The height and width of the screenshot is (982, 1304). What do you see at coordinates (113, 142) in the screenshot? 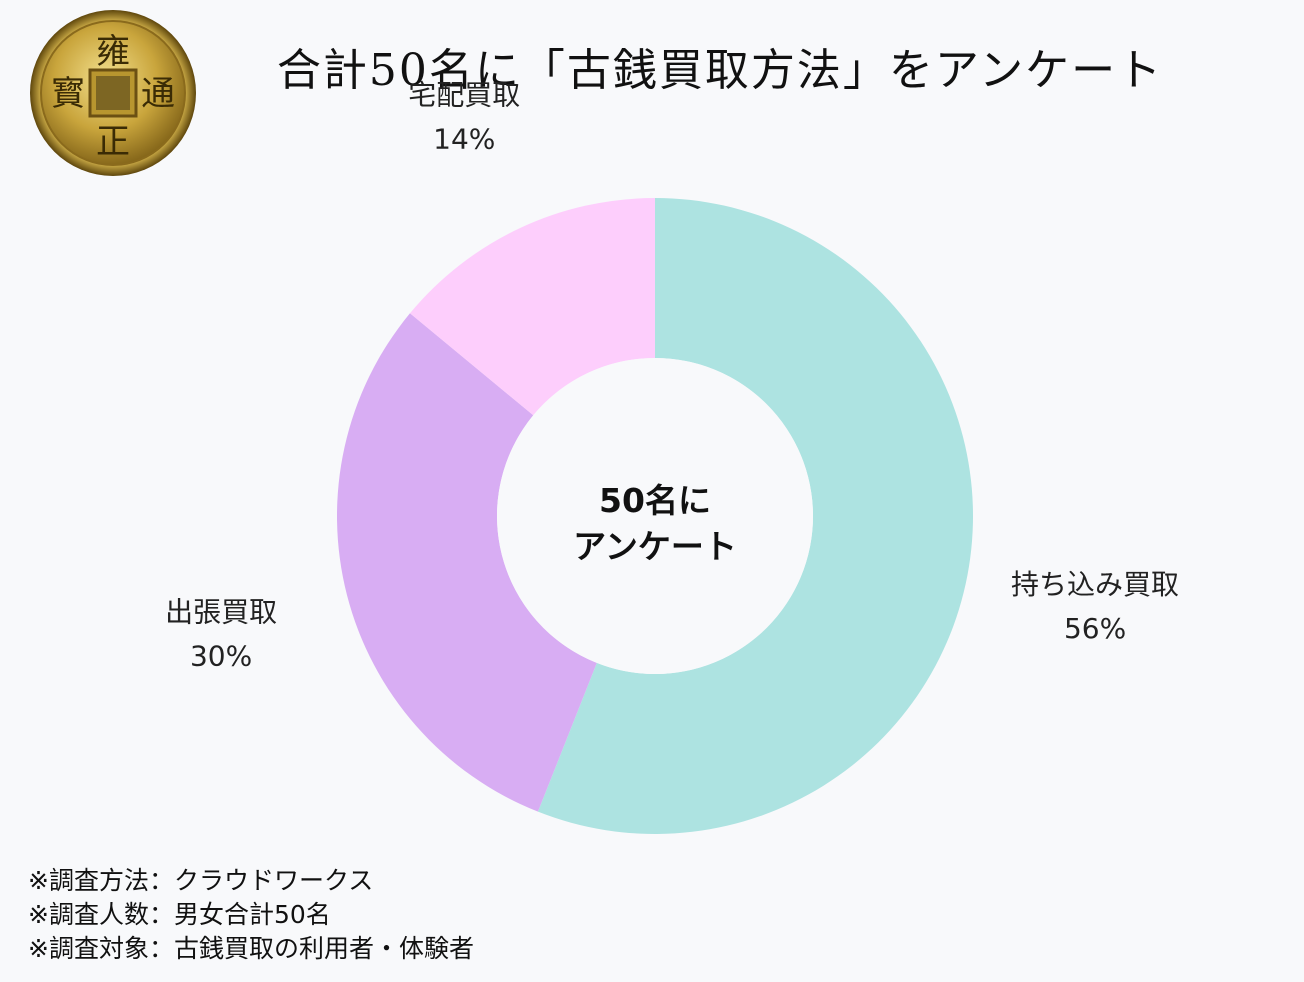
I see `coin-char-bottom: 正` at bounding box center [113, 142].